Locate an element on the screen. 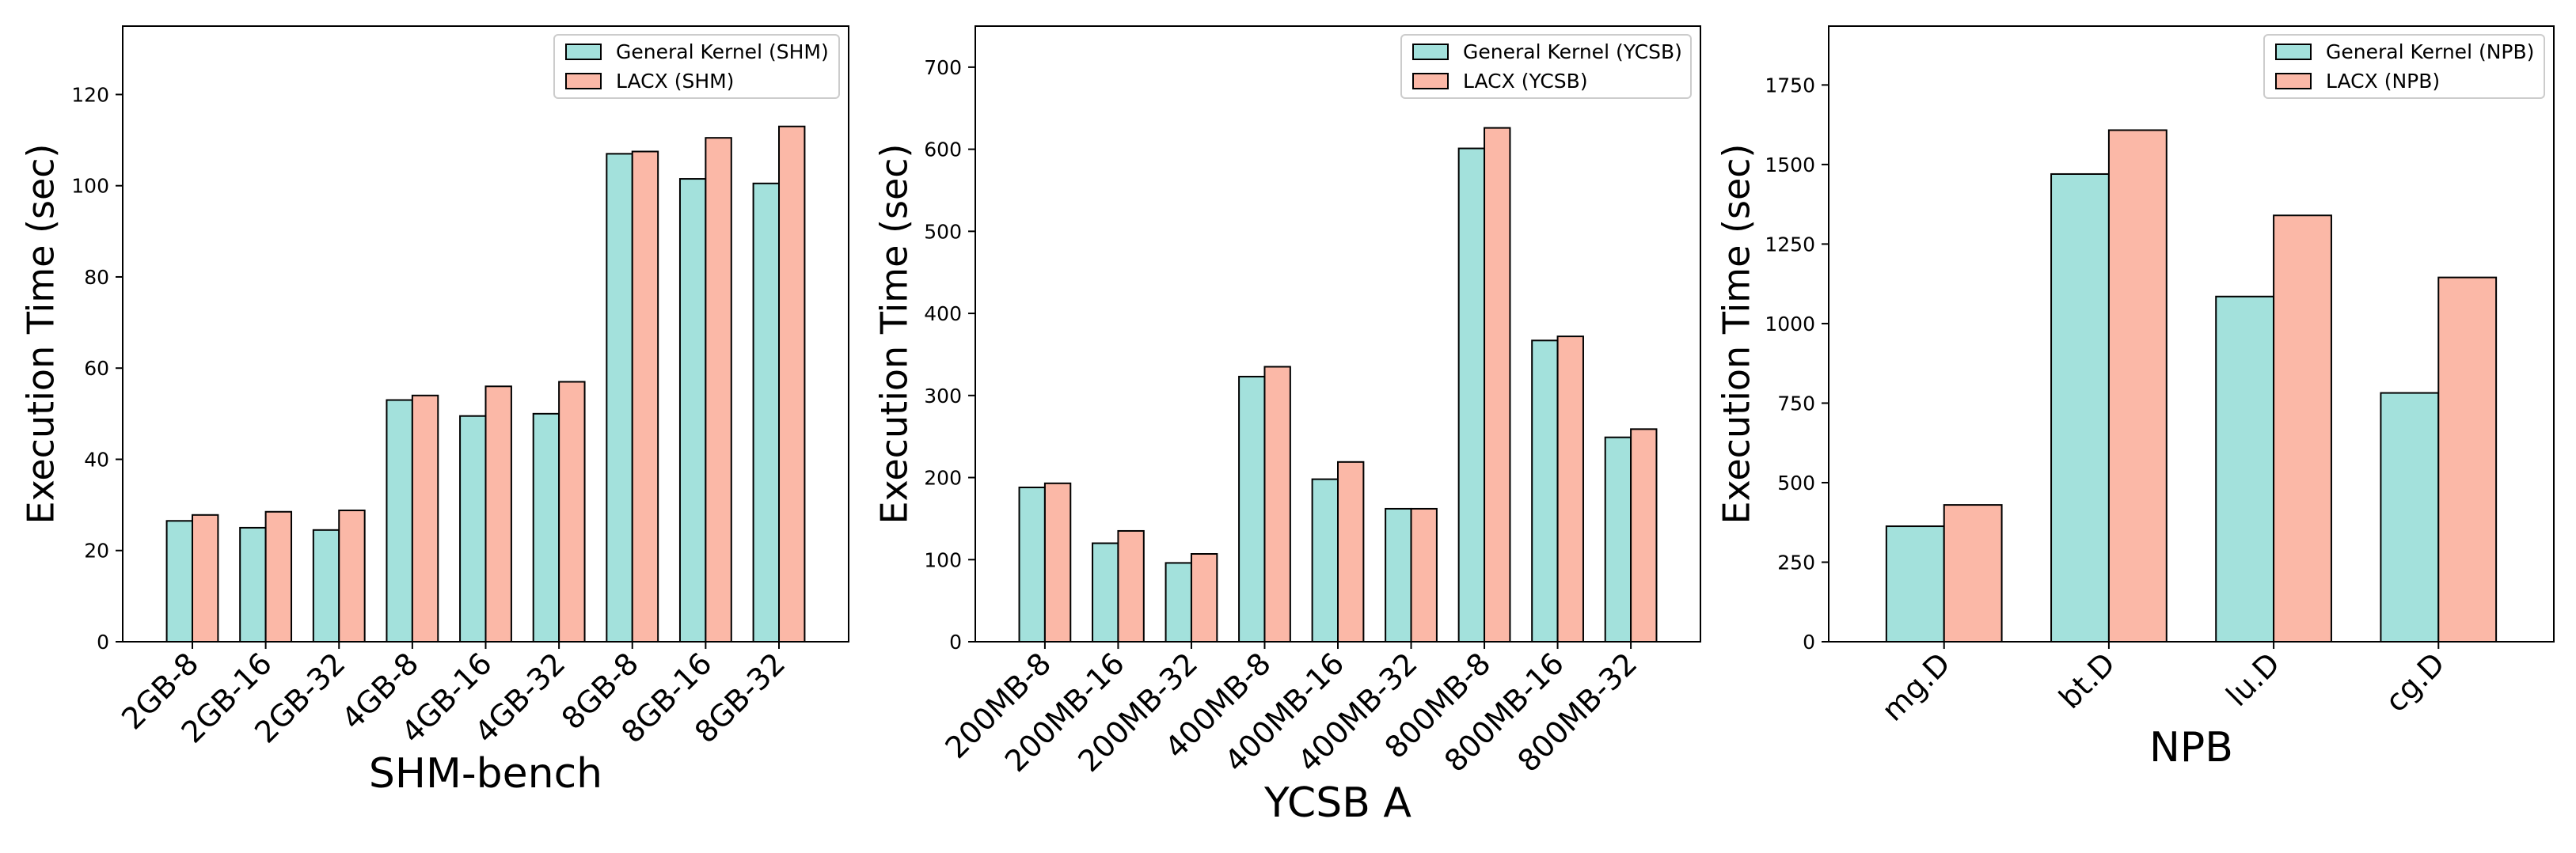  x-tick-label: cg.D is located at coordinates (2414, 682).